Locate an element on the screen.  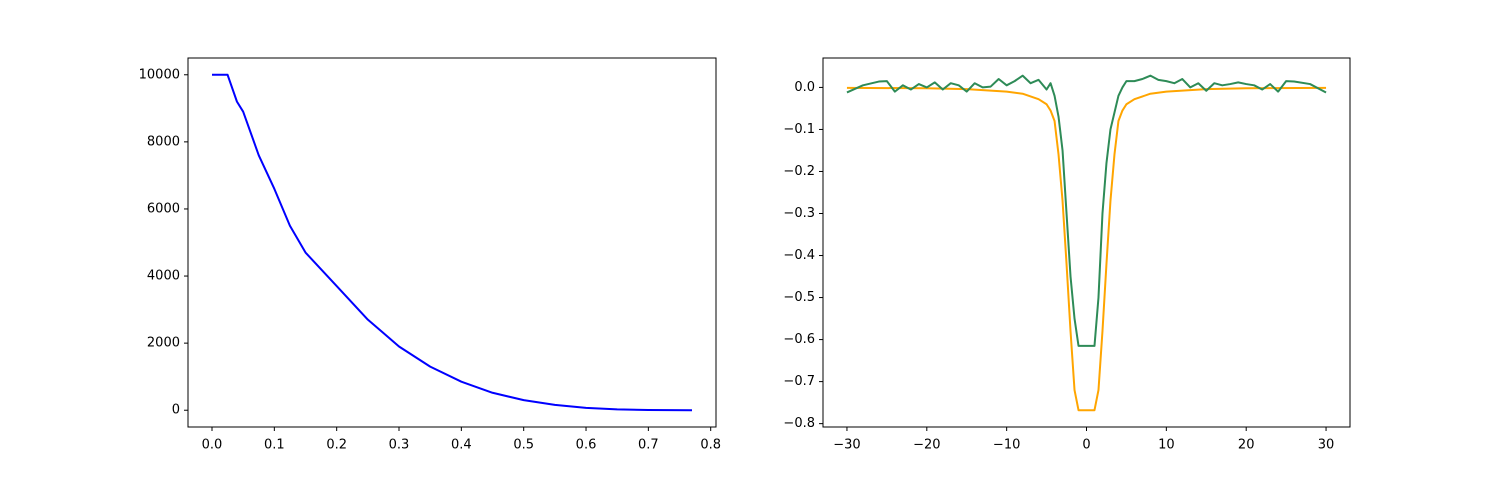
y-tick-label: −0.3 is located at coordinates (799, 213).